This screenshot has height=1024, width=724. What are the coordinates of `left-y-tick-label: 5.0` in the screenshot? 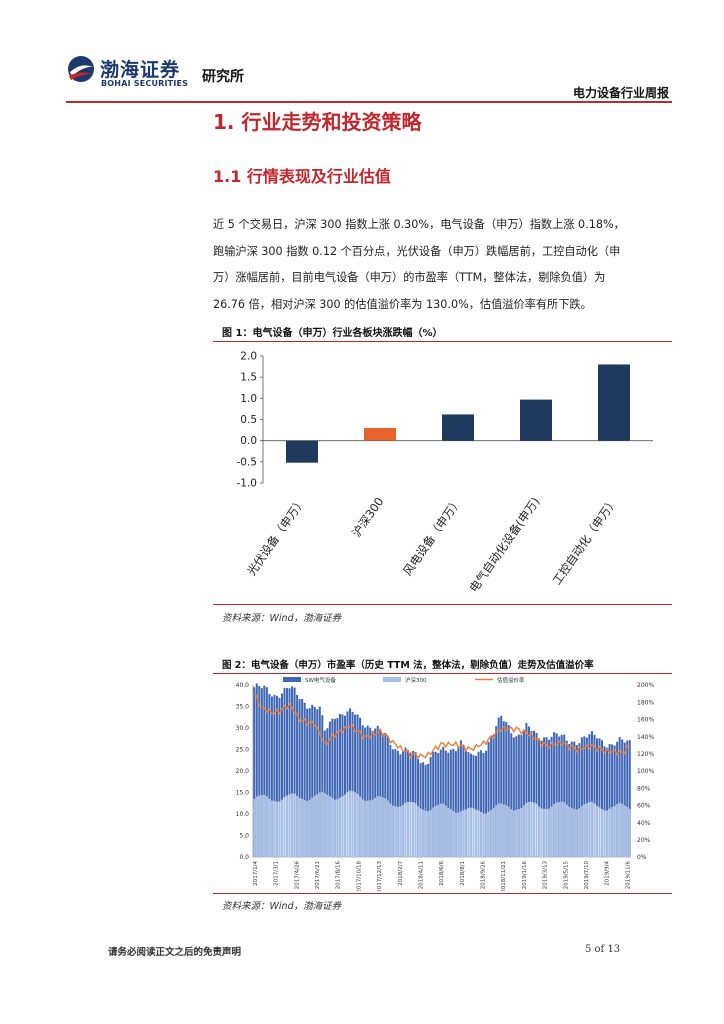 It's located at (244, 836).